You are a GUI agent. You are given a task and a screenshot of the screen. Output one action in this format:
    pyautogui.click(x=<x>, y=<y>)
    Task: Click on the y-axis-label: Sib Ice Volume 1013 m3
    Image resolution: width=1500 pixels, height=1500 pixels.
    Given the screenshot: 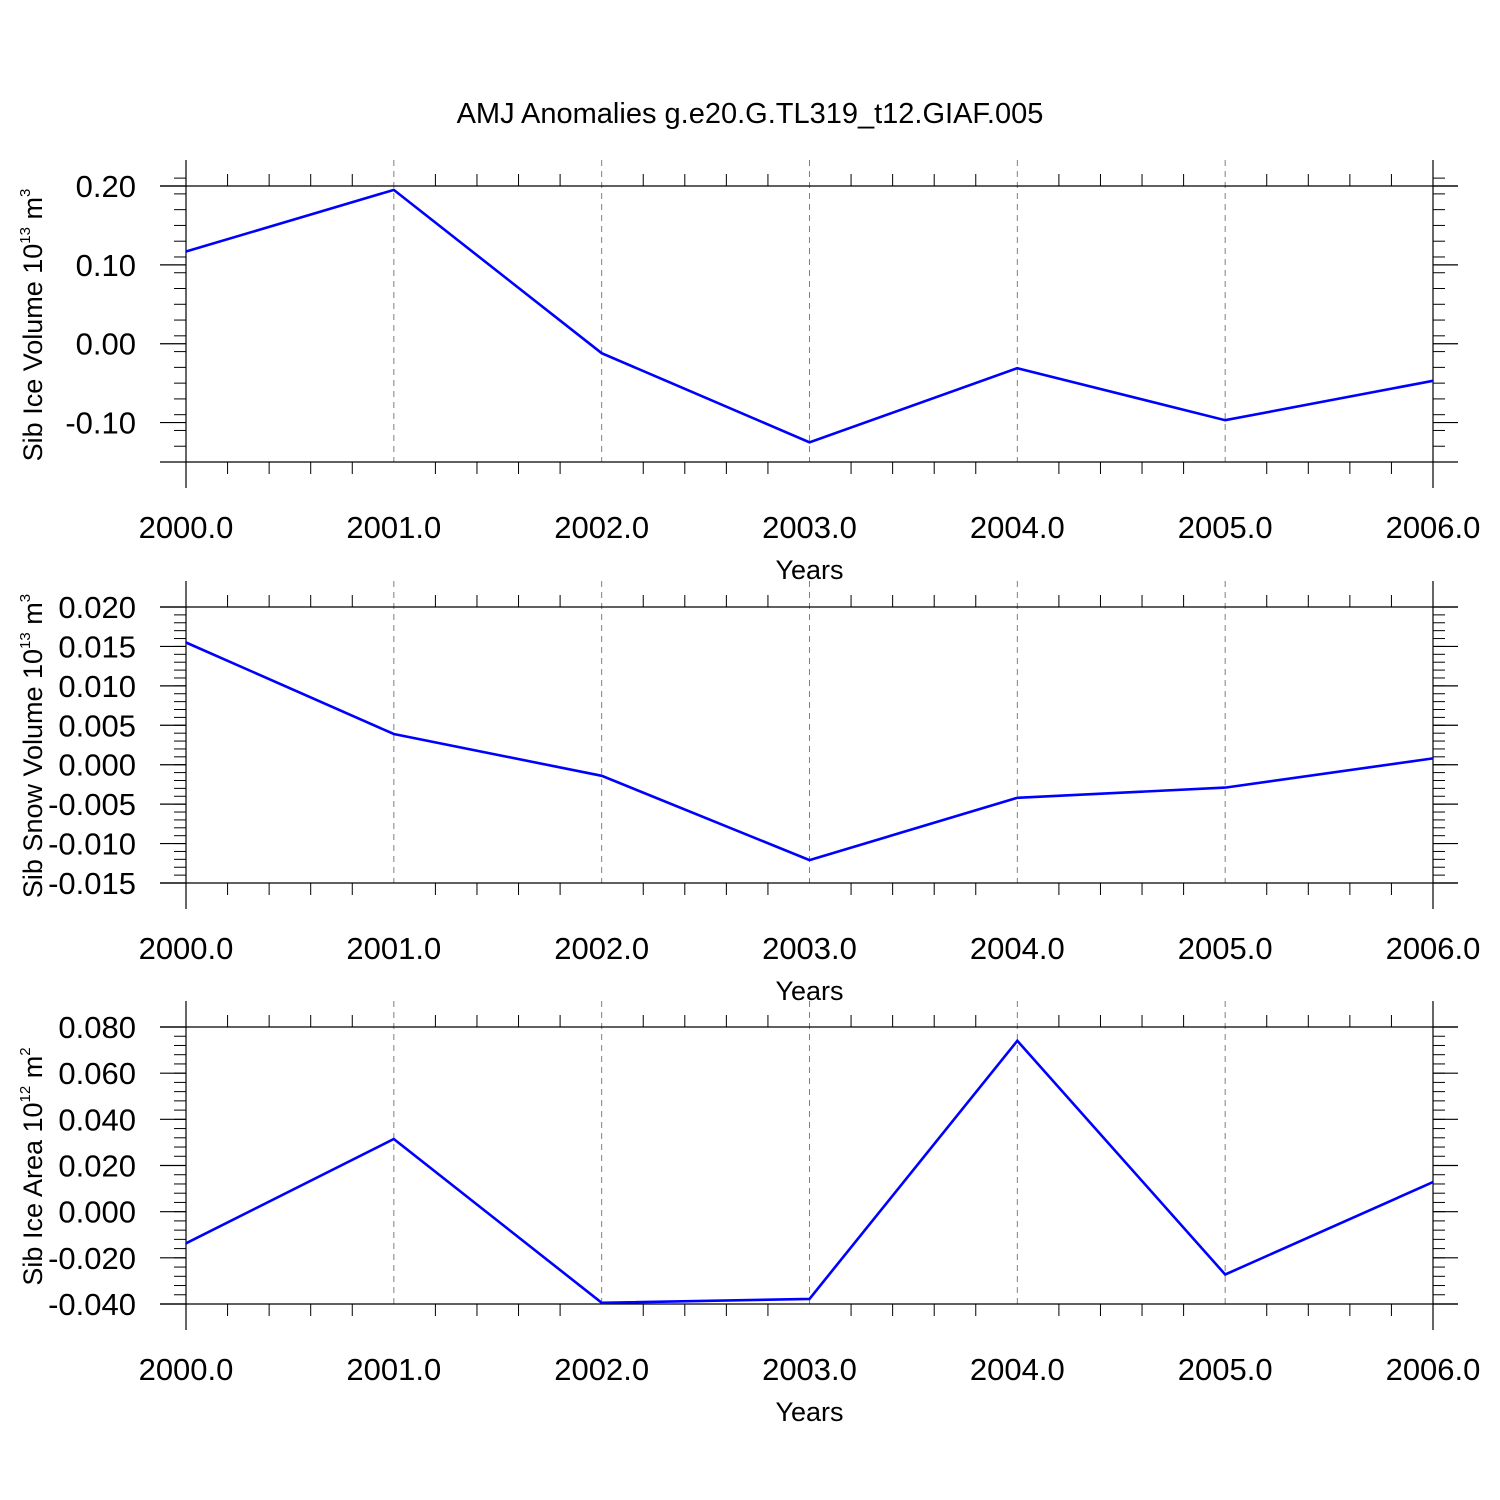 What is the action you would take?
    pyautogui.click(x=32, y=325)
    